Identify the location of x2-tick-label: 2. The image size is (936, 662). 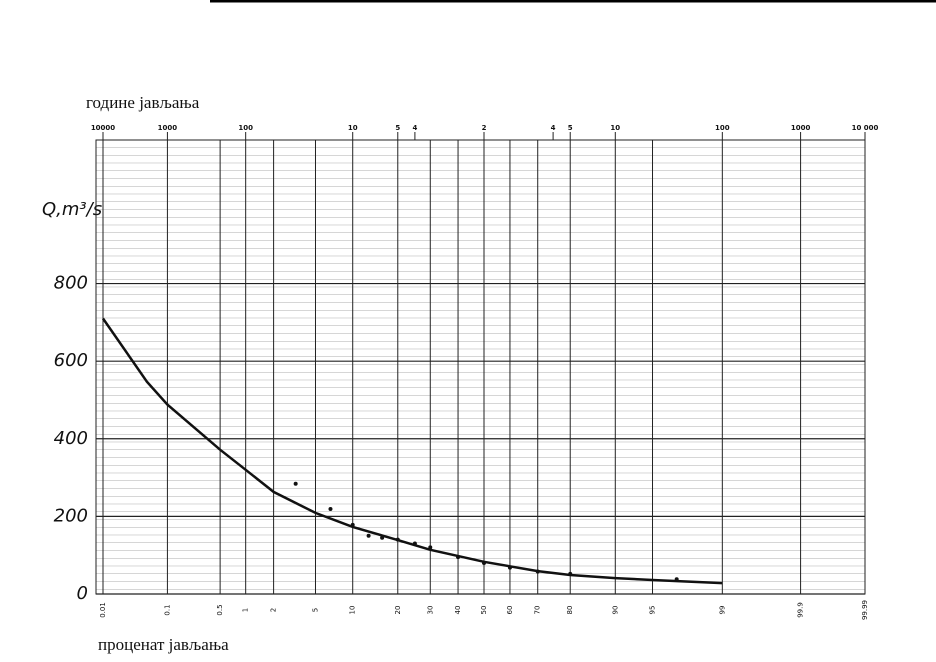
(484, 128).